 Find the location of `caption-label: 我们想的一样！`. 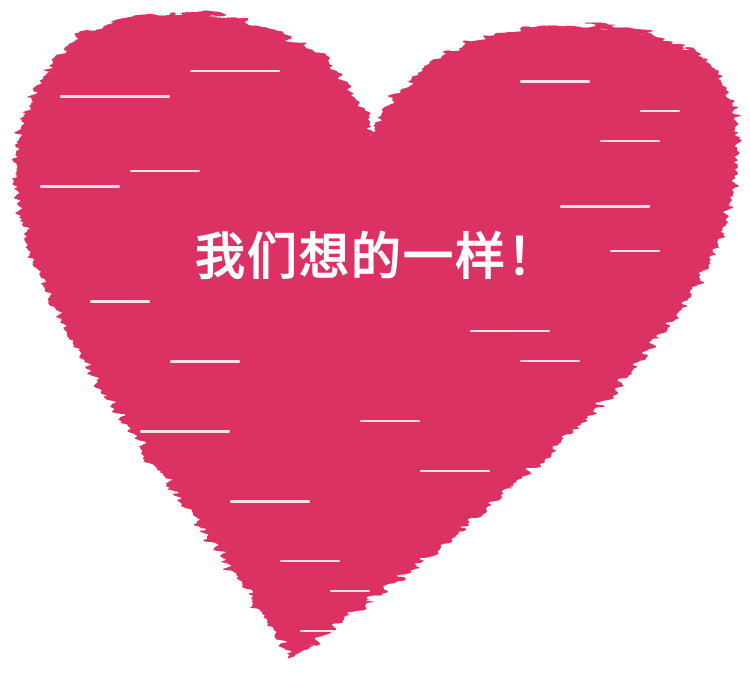

caption-label: 我们想的一样！ is located at coordinates (377, 257).